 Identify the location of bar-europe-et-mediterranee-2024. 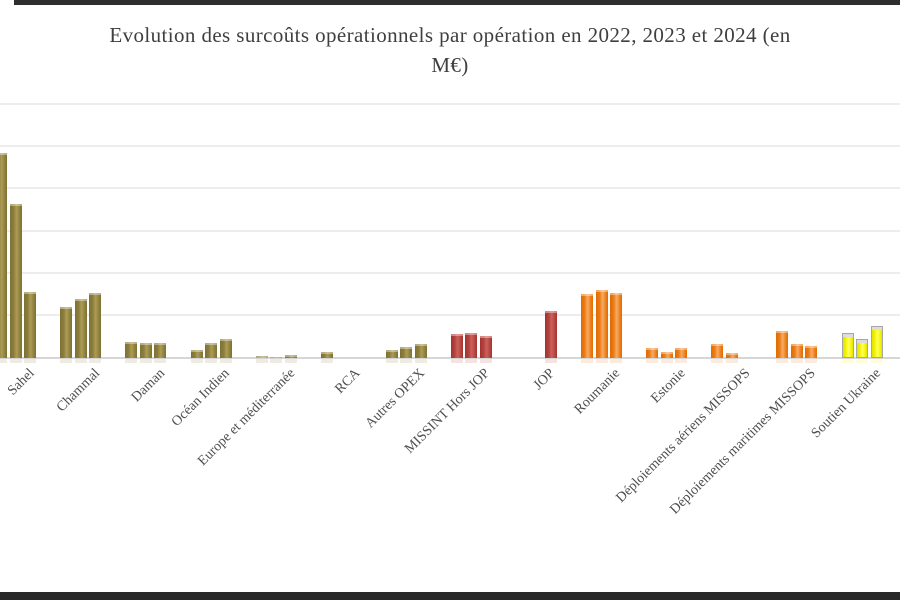
(290, 356).